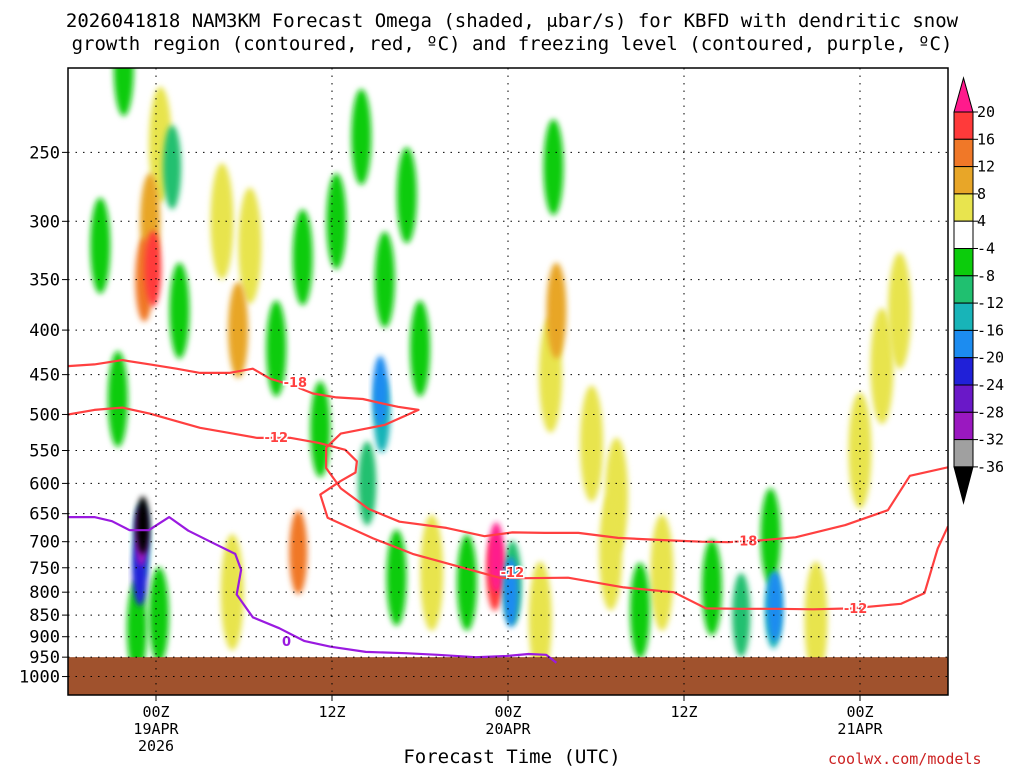 The image size is (1024, 768). Describe the element at coordinates (44, 569) in the screenshot. I see `y-tick-label: 750` at that location.